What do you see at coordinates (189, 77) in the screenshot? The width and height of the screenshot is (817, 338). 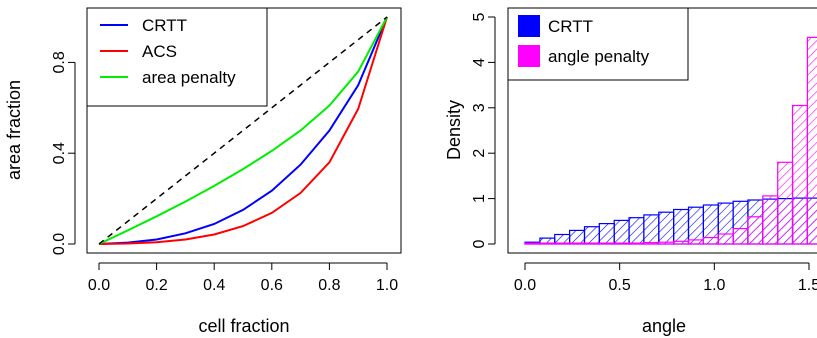 I see `legend-label-area-penalty: area penalty` at bounding box center [189, 77].